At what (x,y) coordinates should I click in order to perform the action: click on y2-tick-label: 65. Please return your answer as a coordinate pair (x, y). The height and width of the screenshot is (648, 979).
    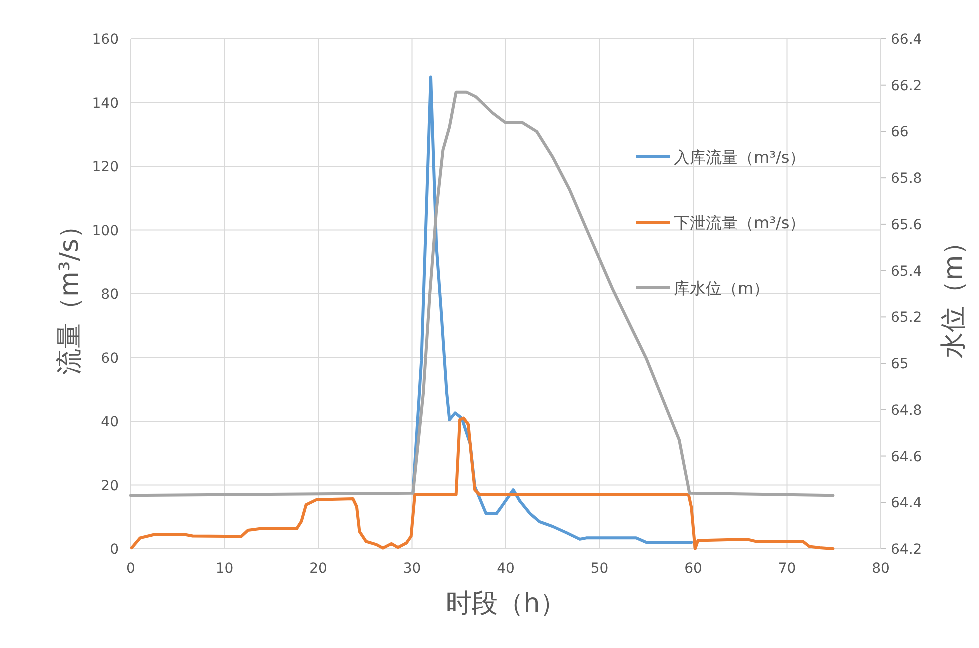
    Looking at the image, I should click on (900, 364).